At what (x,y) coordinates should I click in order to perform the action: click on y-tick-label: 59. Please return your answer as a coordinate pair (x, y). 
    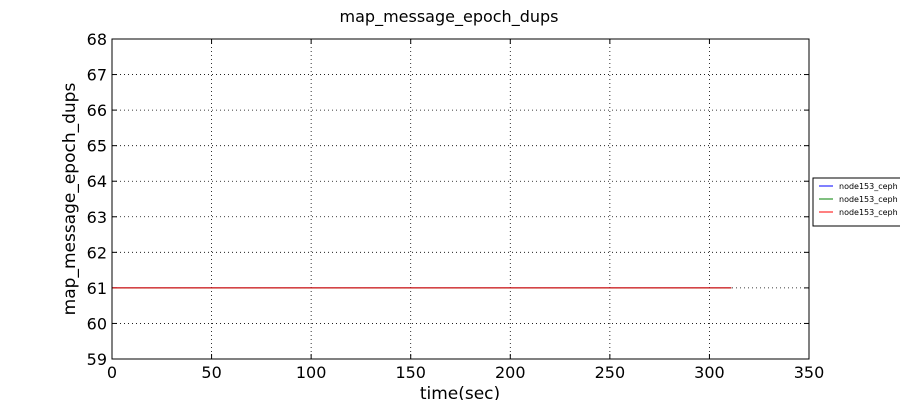
    Looking at the image, I should click on (97, 359).